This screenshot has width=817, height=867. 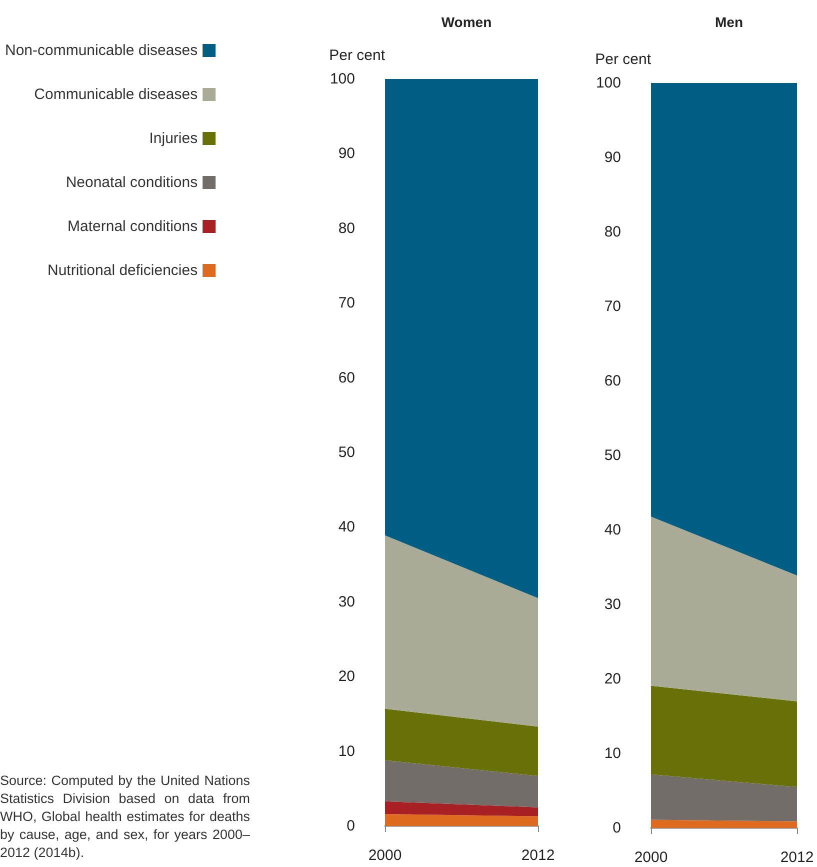 What do you see at coordinates (101, 50) in the screenshot?
I see `legend-label: Non-communicable diseases` at bounding box center [101, 50].